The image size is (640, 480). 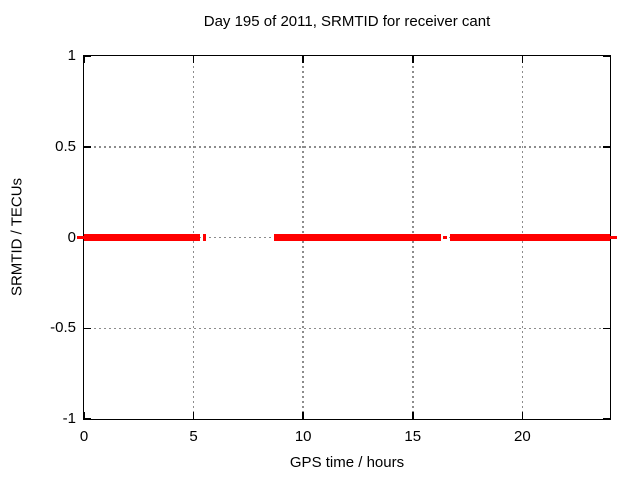 What do you see at coordinates (303, 436) in the screenshot?
I see `x-tick-label: 10` at bounding box center [303, 436].